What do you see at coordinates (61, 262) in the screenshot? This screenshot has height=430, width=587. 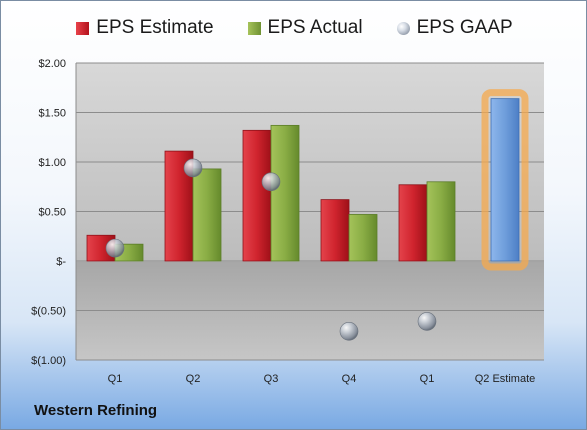 I see `y-tick-label: $-` at bounding box center [61, 262].